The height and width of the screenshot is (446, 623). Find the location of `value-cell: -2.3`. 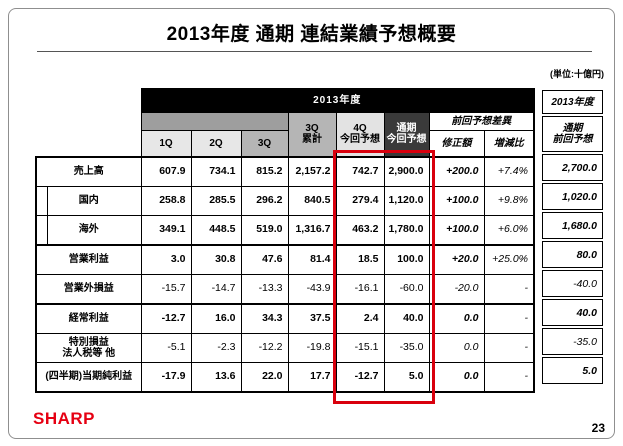

value-cell: -2.3 is located at coordinates (216, 347).